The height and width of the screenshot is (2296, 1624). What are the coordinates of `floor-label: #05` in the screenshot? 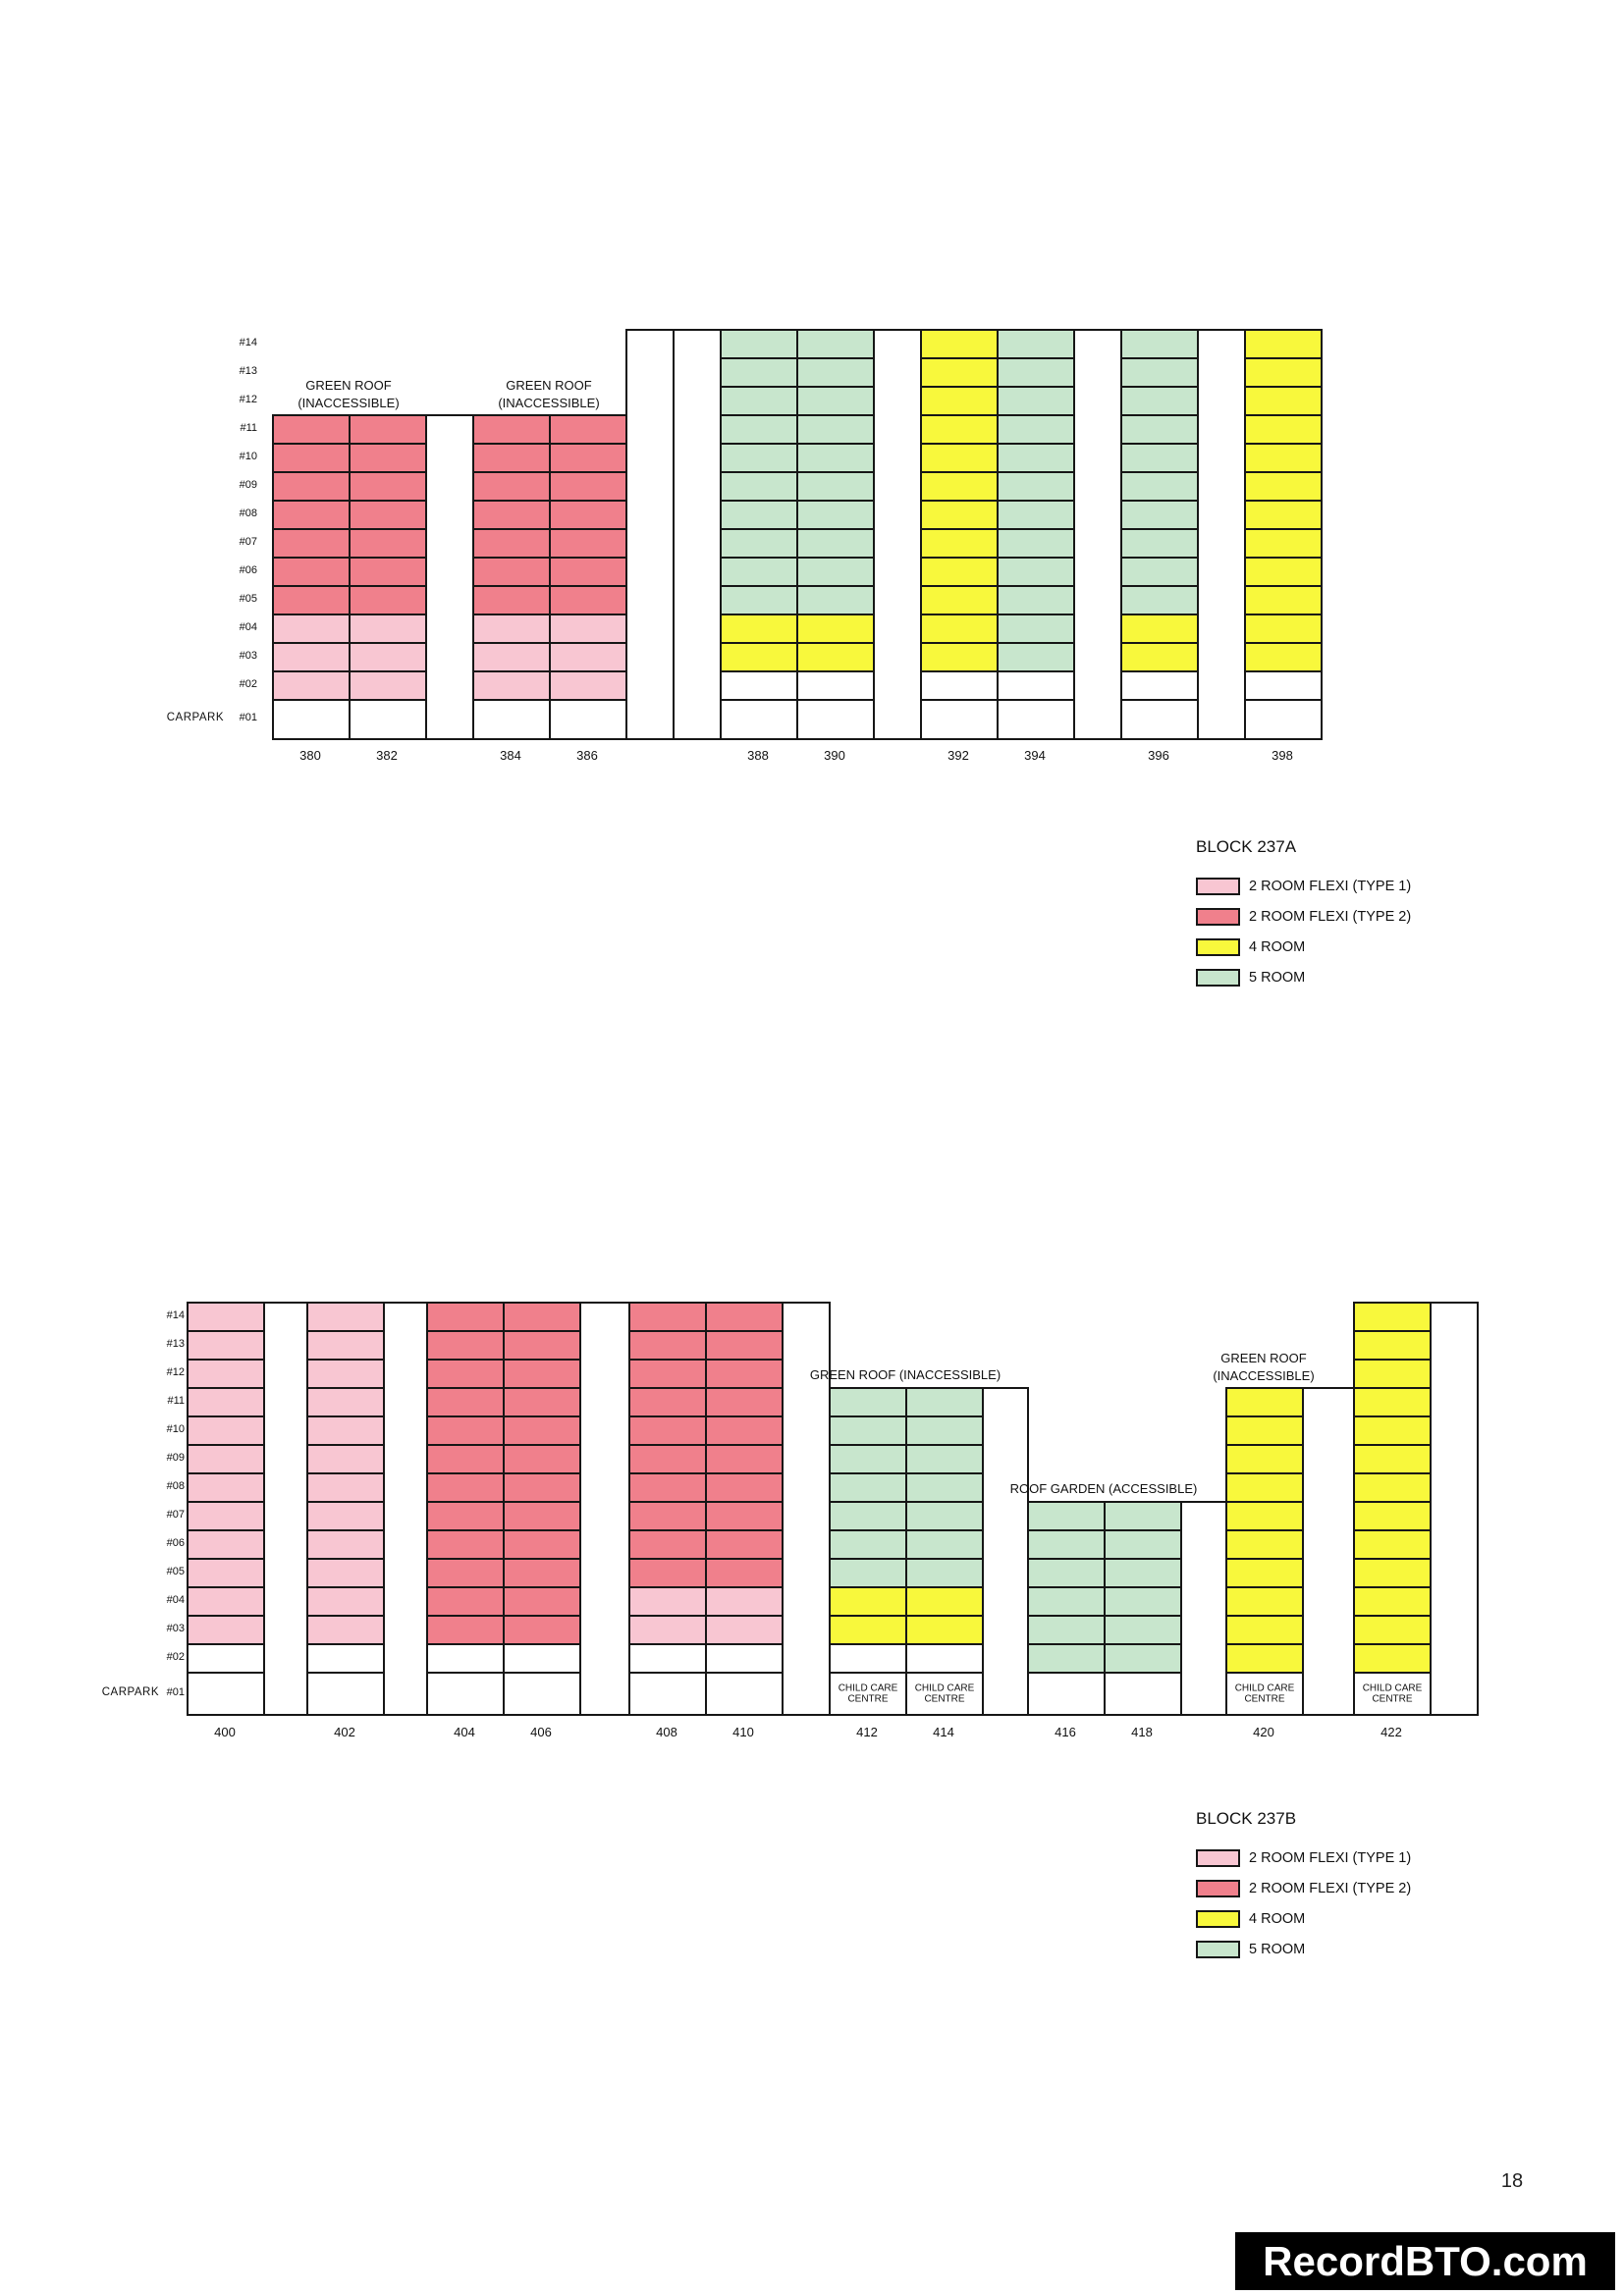 It's located at (175, 1571).